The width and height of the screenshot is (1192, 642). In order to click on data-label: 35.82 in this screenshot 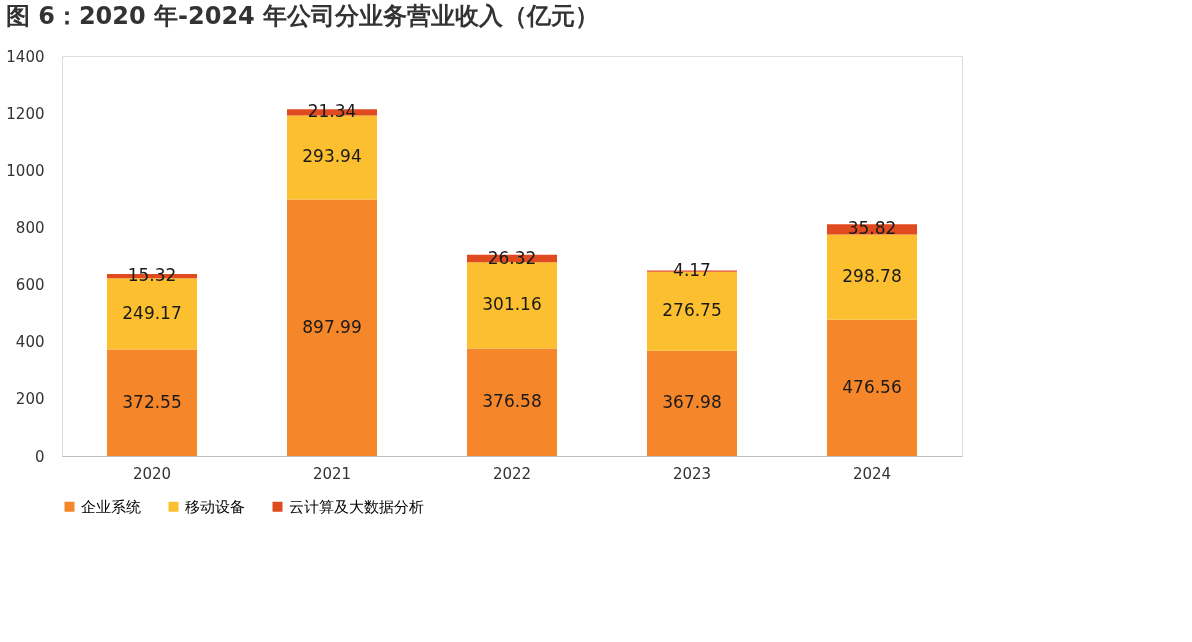, I will do `click(872, 228)`.